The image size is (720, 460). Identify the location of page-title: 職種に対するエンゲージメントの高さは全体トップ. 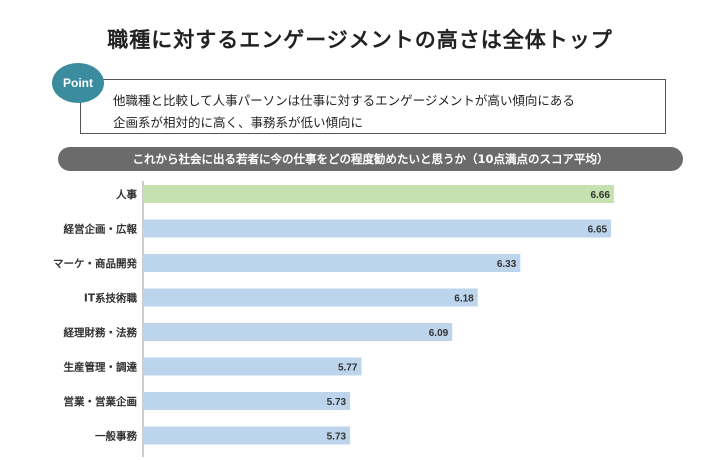
(360, 40).